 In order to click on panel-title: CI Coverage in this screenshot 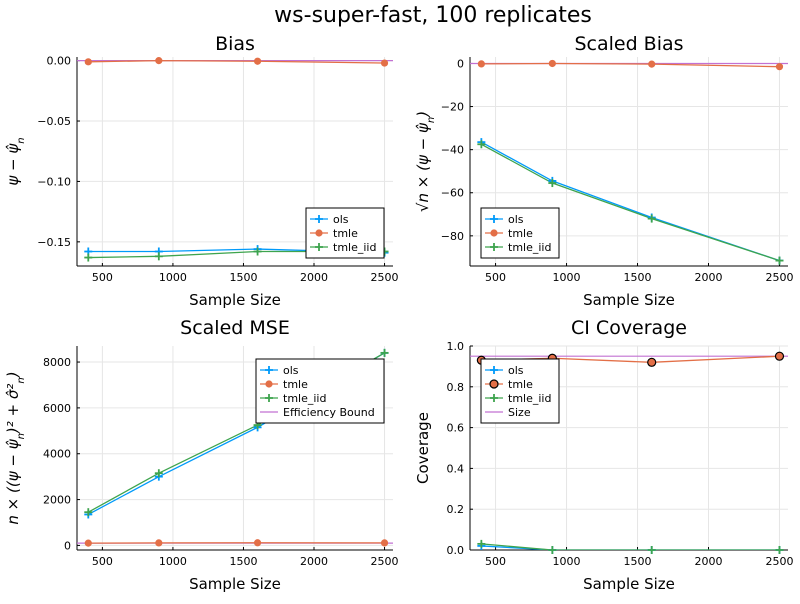, I will do `click(629, 328)`.